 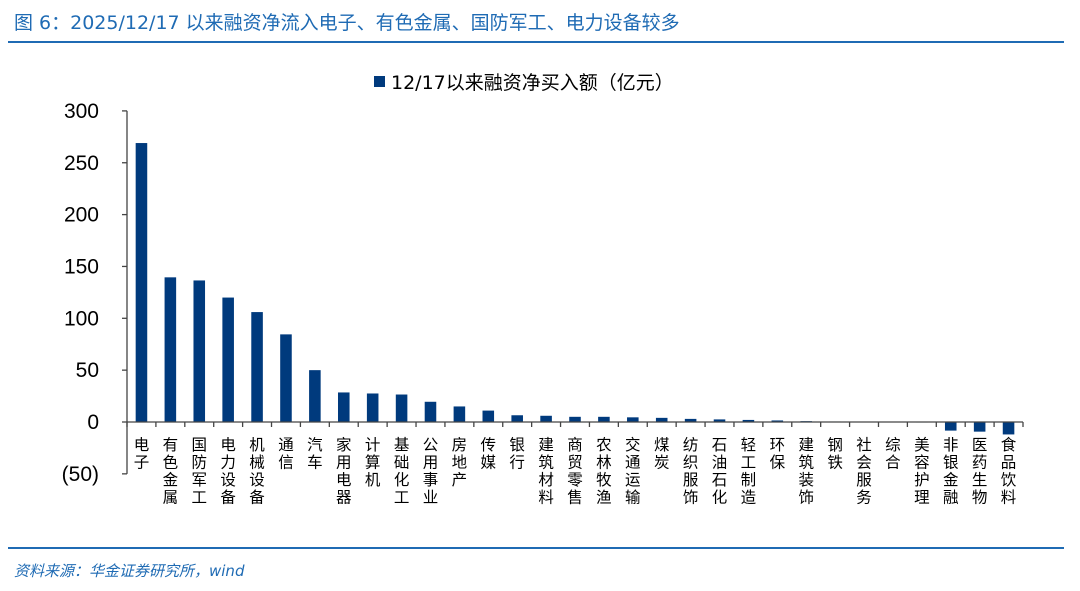 I want to click on legend-label: 12/17以来融资净买入额（亿元）, so click(x=532, y=83).